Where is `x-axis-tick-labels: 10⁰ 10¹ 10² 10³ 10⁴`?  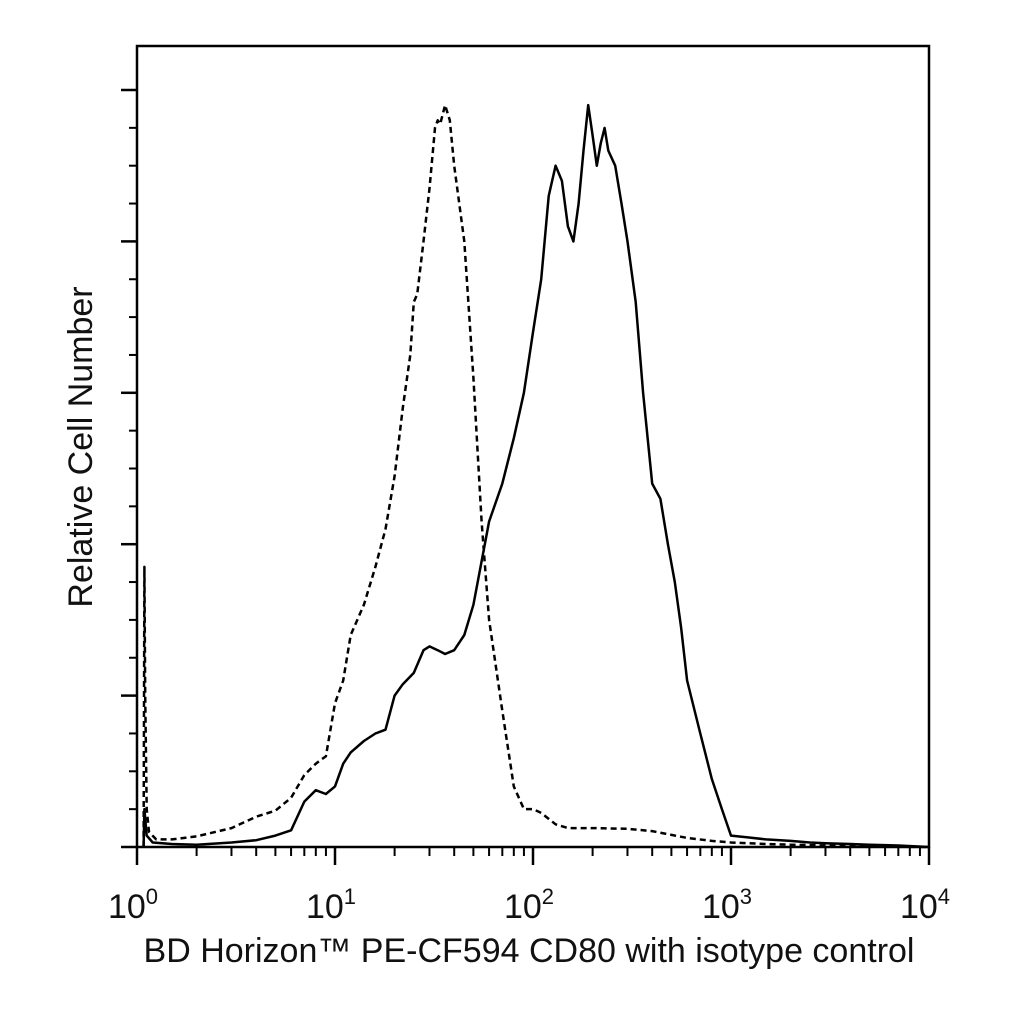
x-axis-tick-labels: 10⁰ 10¹ 10² 10³ 10⁴ is located at coordinates (529, 905).